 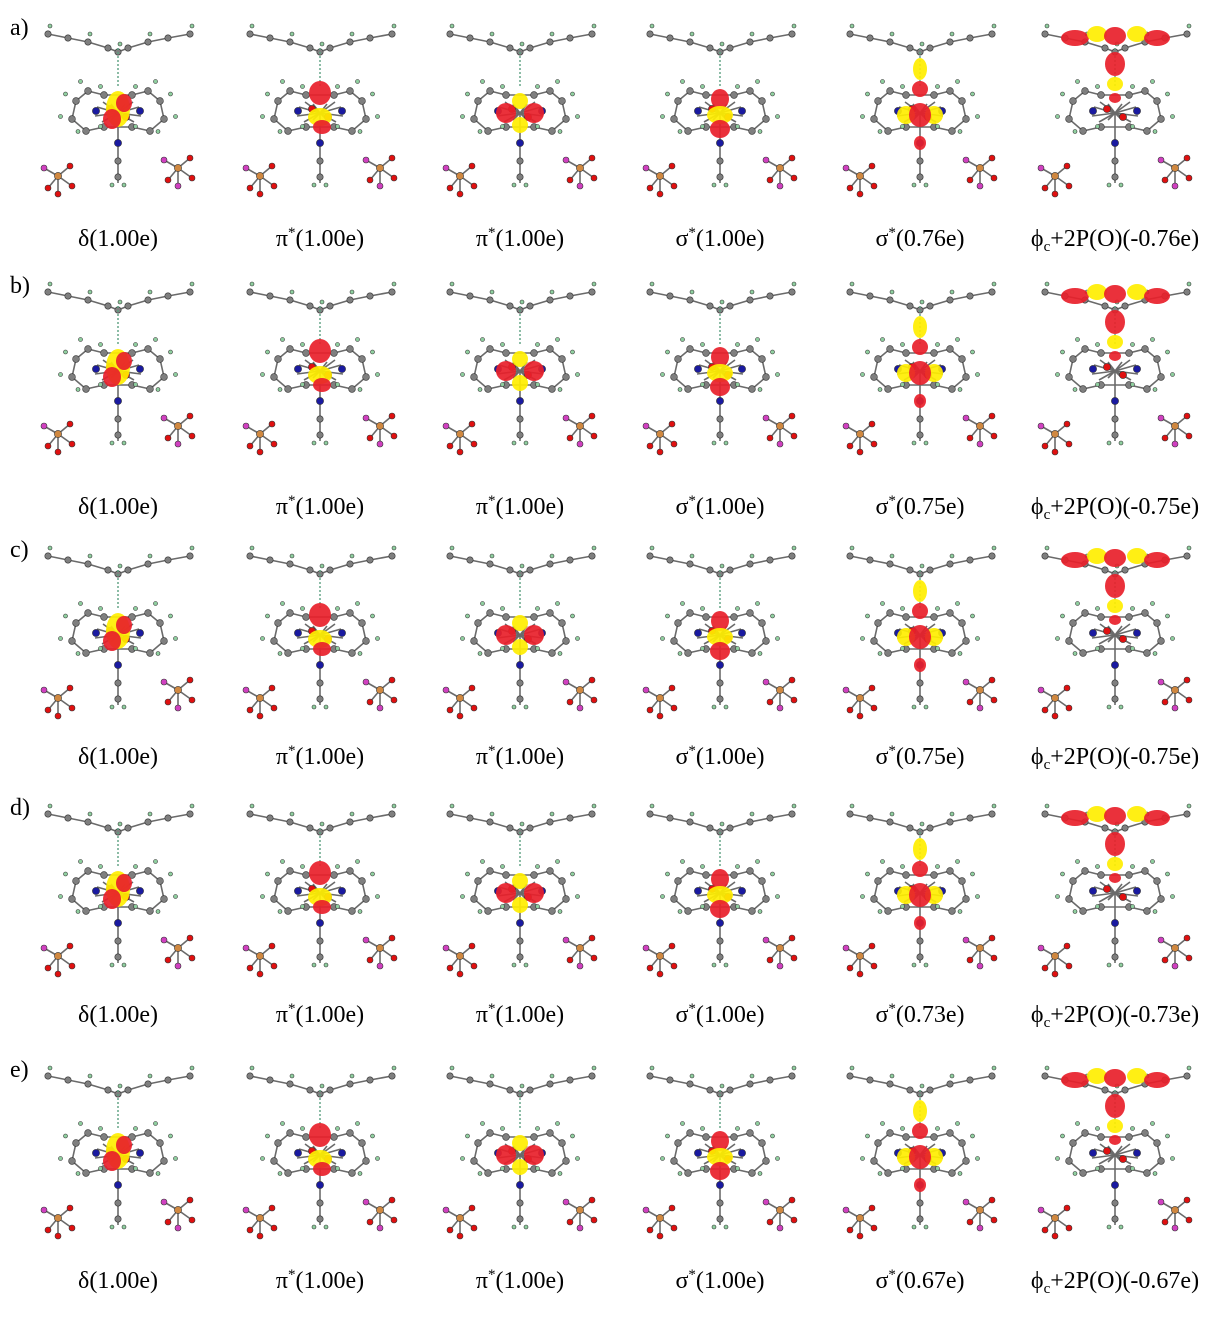 What do you see at coordinates (1086, 239) in the screenshot?
I see `orbital-suffix: +2P(O)` at bounding box center [1086, 239].